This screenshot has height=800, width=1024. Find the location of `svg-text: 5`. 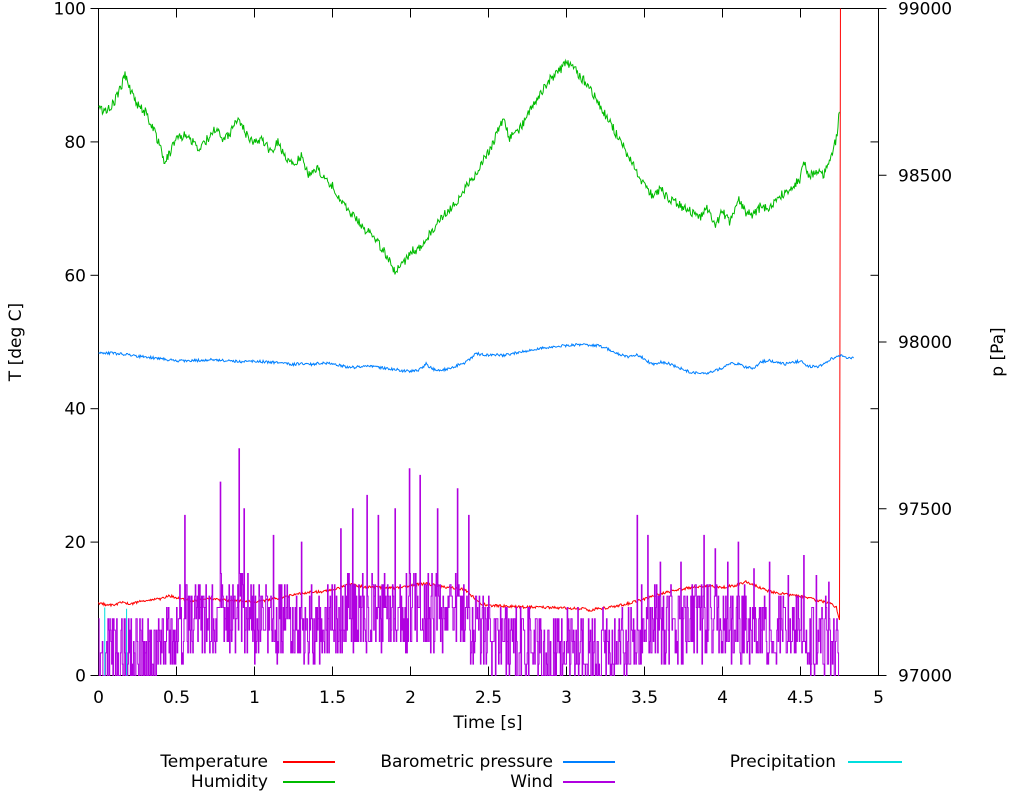

svg-text: 5 is located at coordinates (878, 698).